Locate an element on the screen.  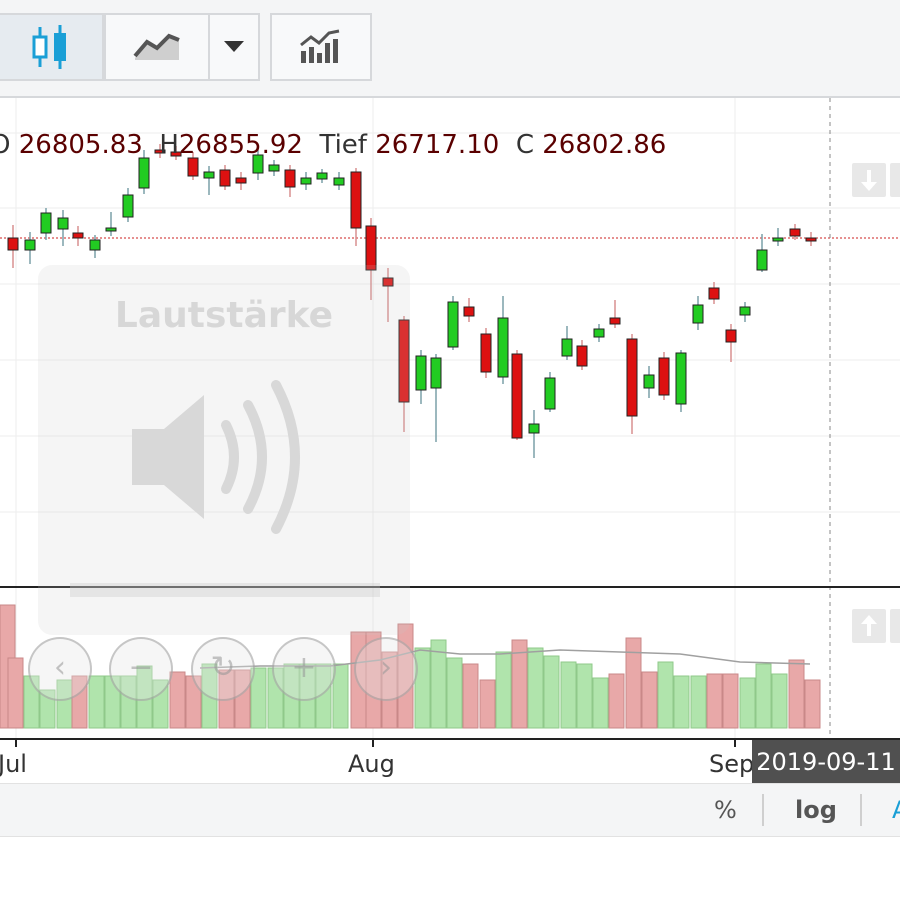
open-label: O is located at coordinates (5, 145).